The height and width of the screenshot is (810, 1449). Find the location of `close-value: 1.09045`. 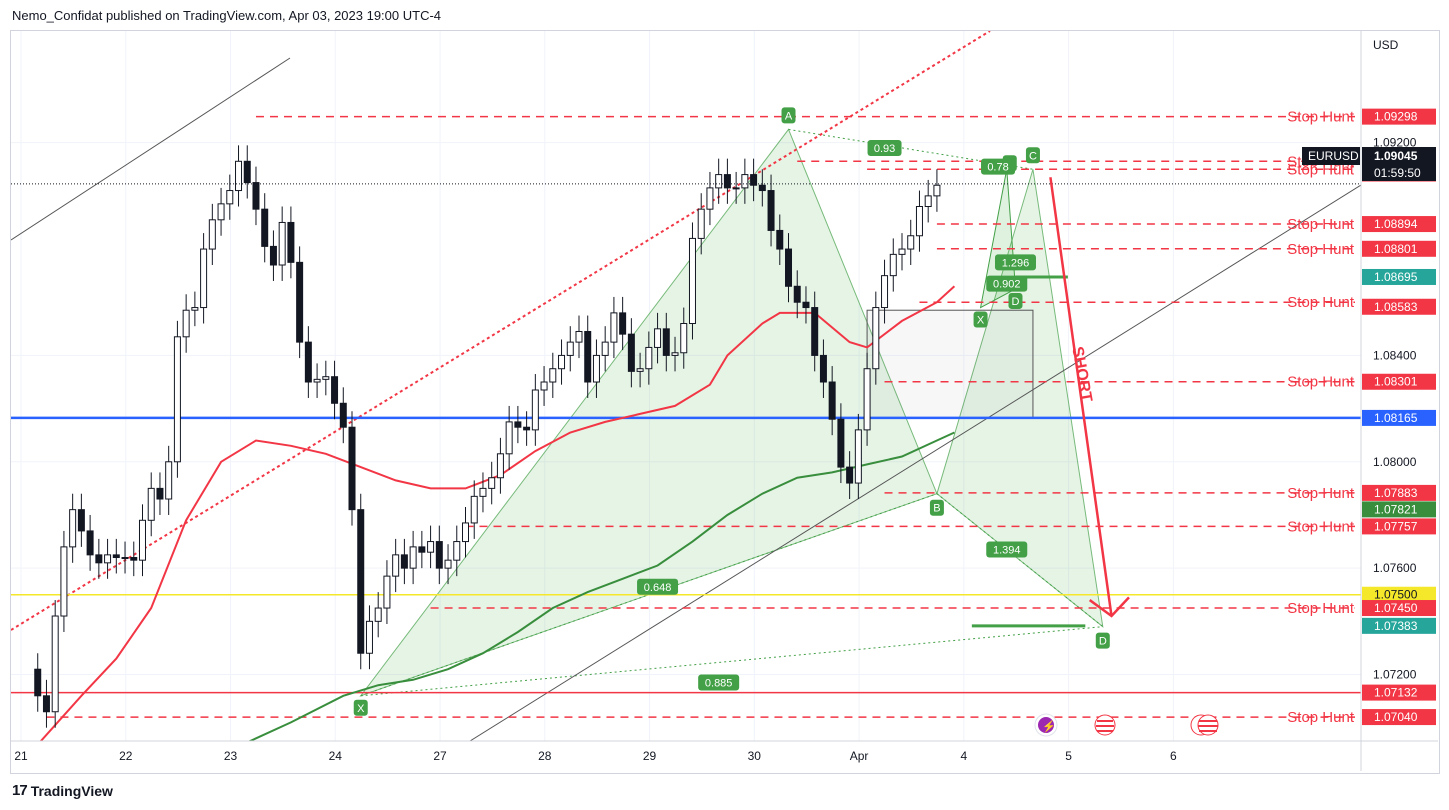

close-value: 1.09045 is located at coordinates (424, 47).